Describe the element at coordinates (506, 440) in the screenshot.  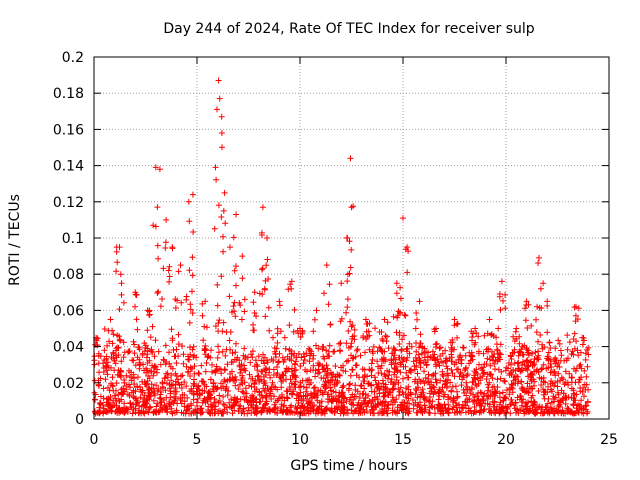
I see `x-tick-label: 20` at that location.